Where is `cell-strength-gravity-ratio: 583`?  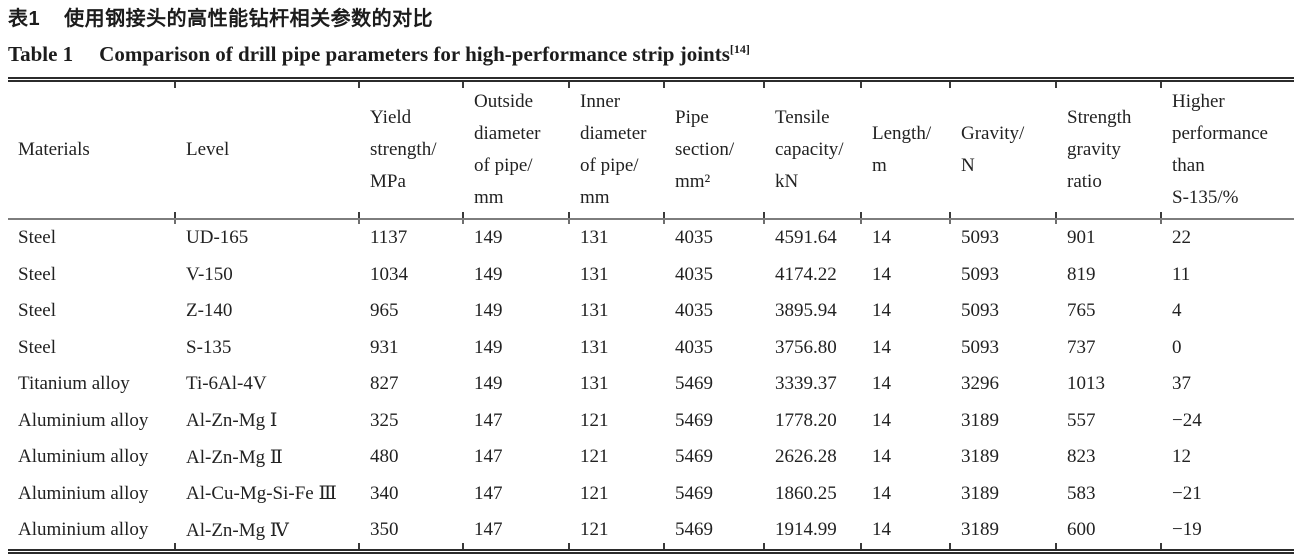
cell-strength-gravity-ratio: 583 is located at coordinates (1081, 493).